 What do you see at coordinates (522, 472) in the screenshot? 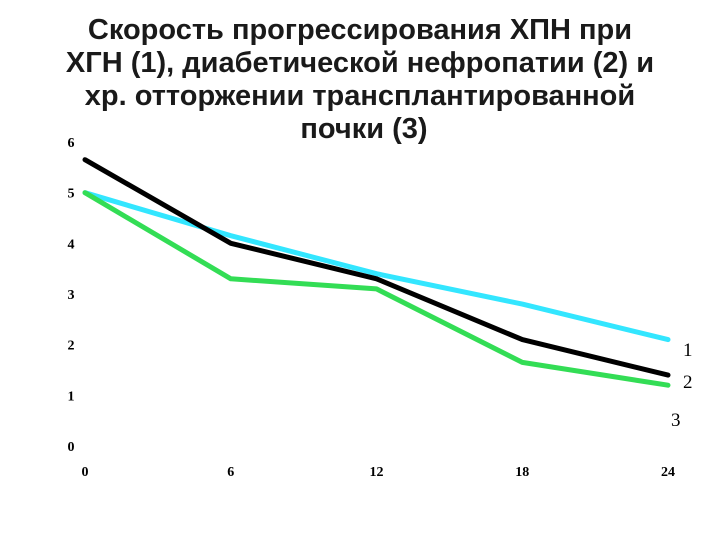
I see `x-tick-label-18: 18` at bounding box center [522, 472].